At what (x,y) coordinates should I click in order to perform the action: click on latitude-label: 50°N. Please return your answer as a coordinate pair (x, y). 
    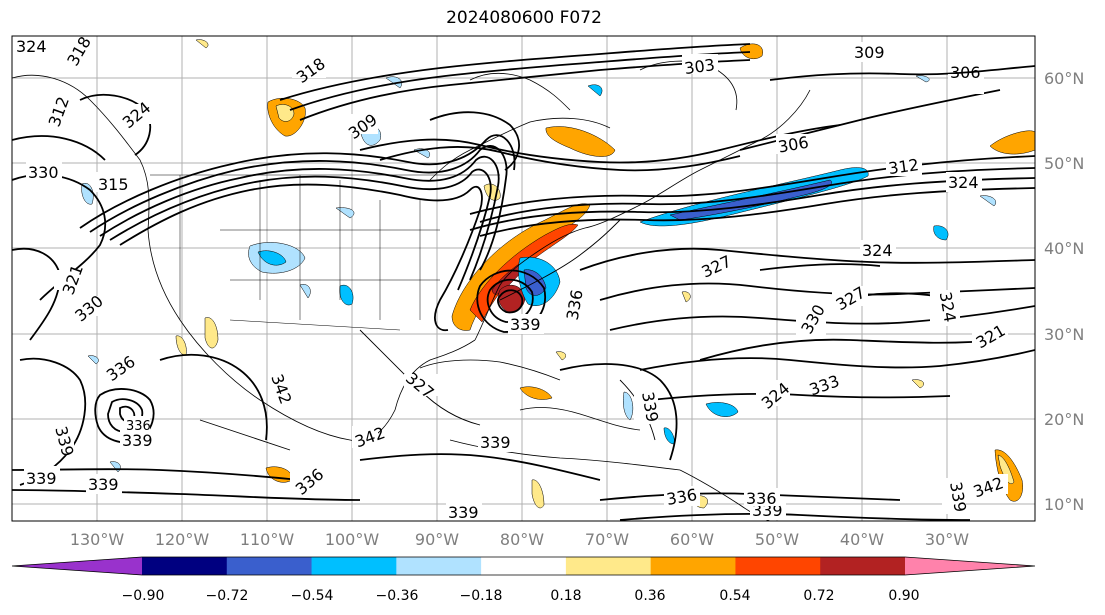
    Looking at the image, I should click on (1064, 163).